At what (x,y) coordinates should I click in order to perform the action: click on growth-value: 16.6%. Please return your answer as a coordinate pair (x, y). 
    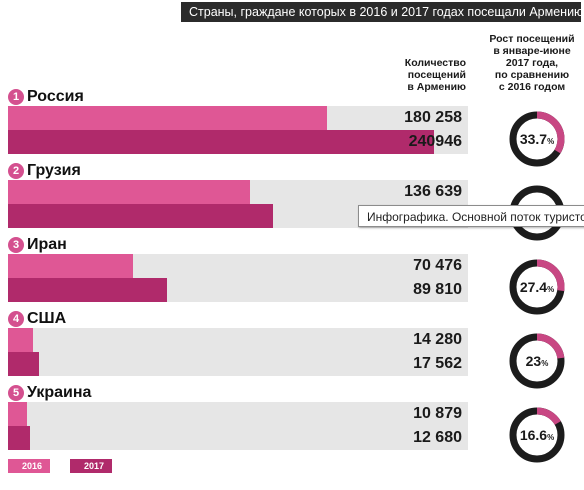
    Looking at the image, I should click on (537, 435).